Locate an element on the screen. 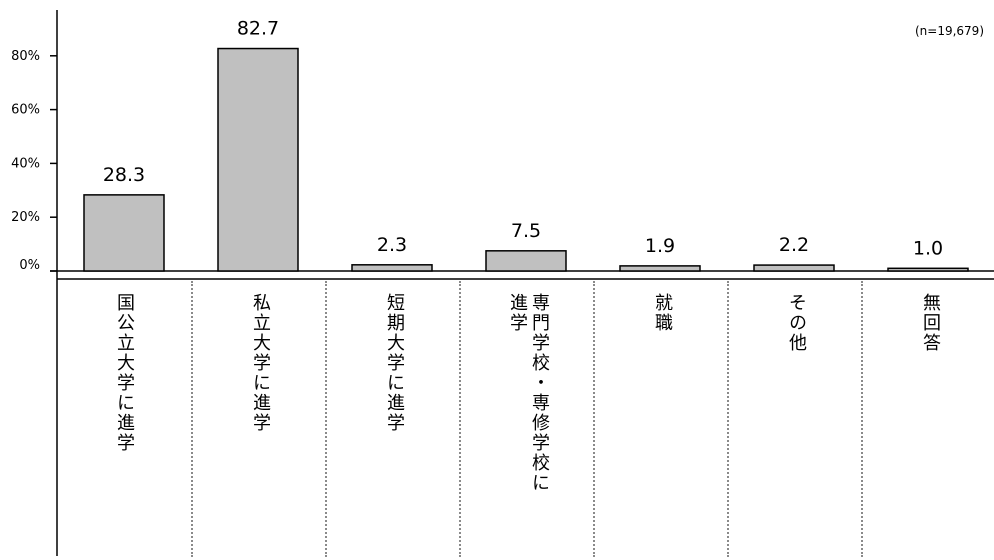 This screenshot has width=994, height=560. category-column: 短期大学に進学 is located at coordinates (393, 419).